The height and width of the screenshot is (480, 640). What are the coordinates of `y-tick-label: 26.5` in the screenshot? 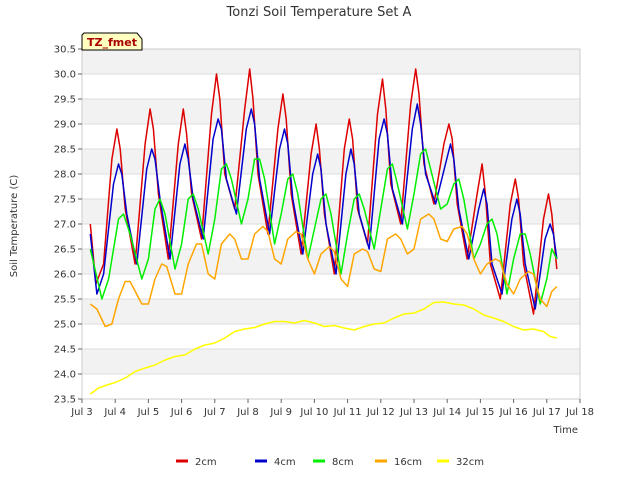 It's located at (65, 250).